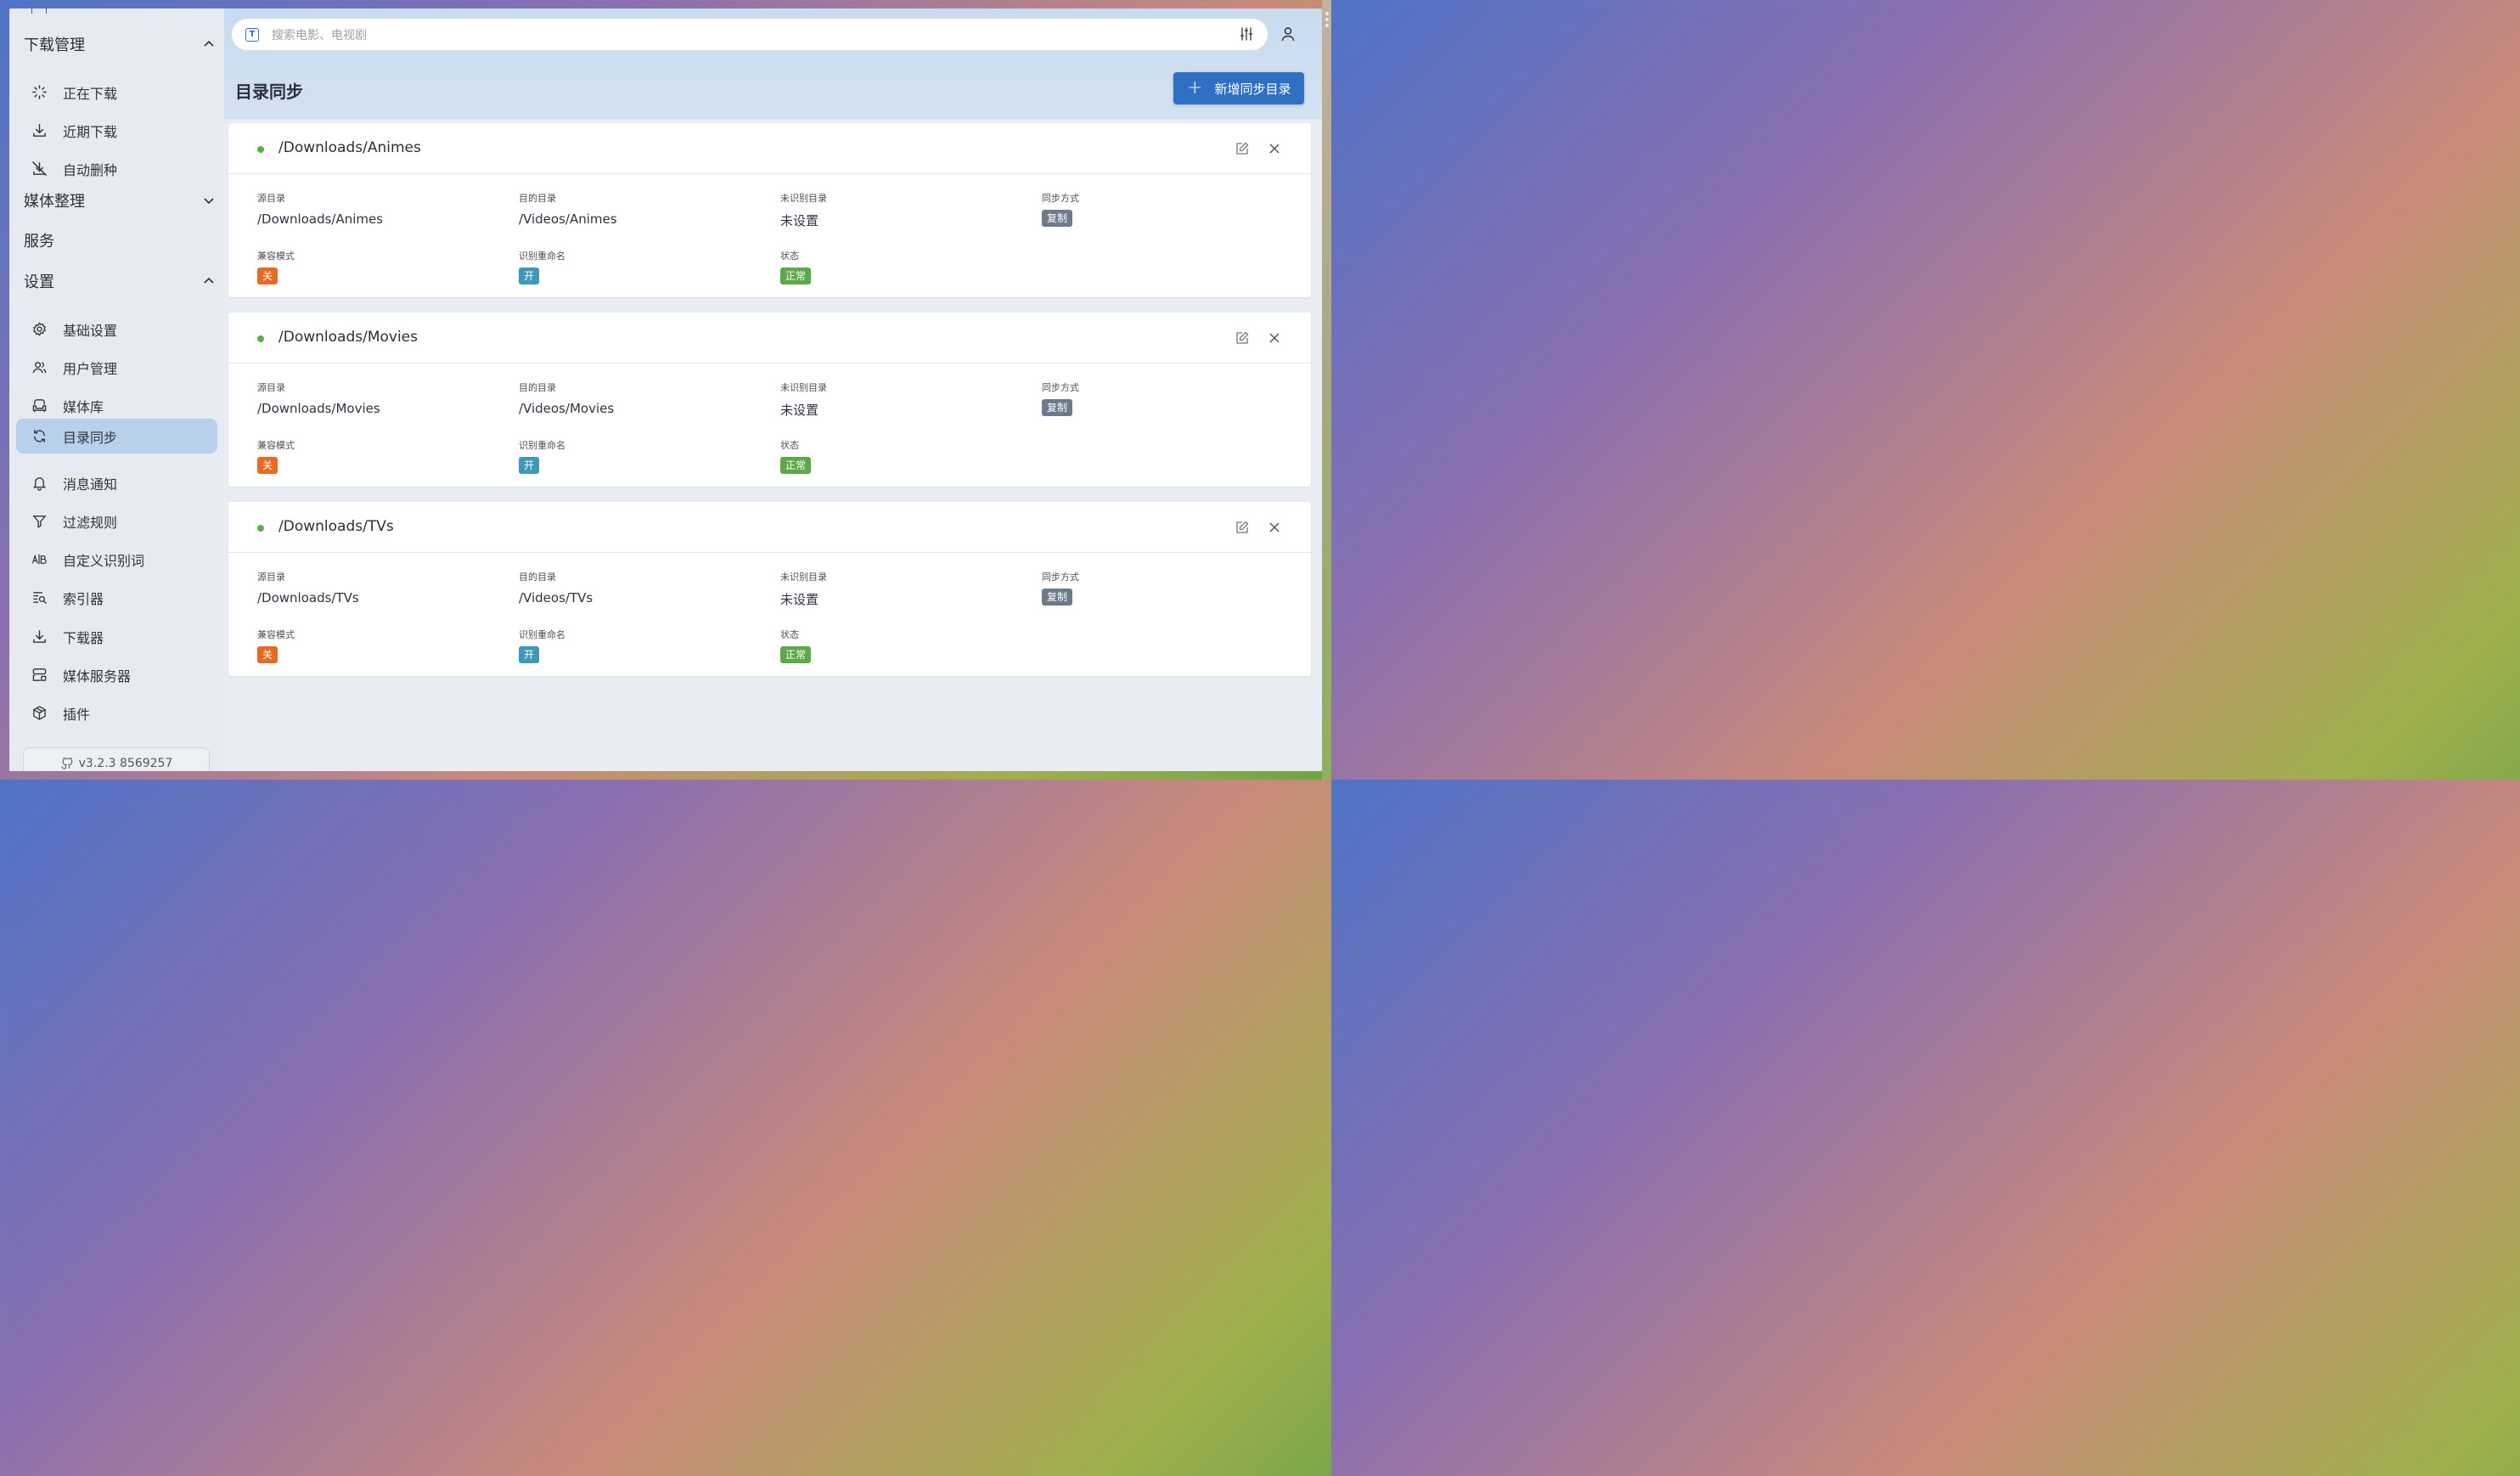  Describe the element at coordinates (1060, 398) in the screenshot. I see `field-mode: 同步方式 复制` at that location.